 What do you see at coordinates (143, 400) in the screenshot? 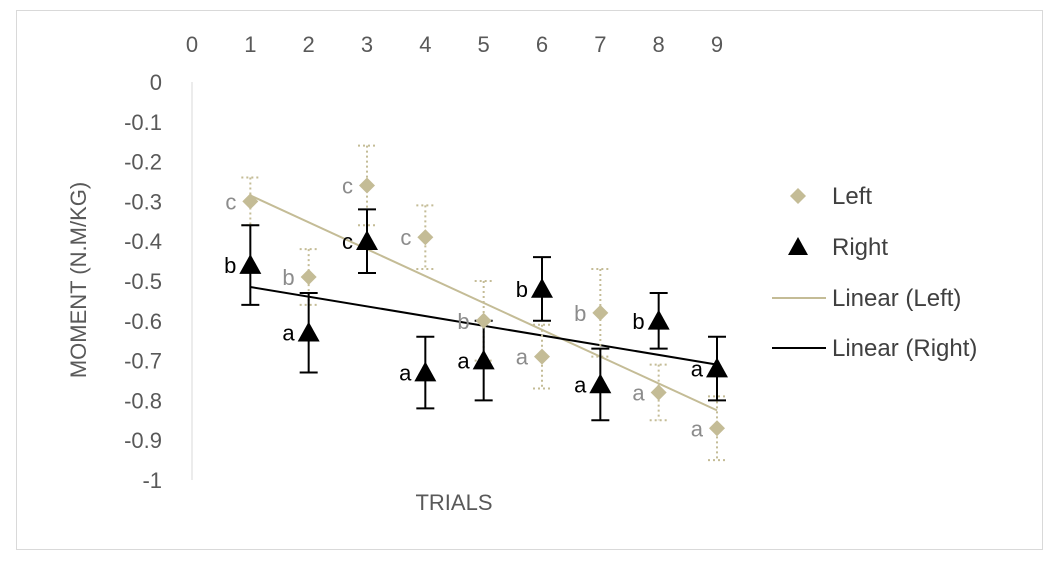
I see `y-tick-label: -0.8` at bounding box center [143, 400].